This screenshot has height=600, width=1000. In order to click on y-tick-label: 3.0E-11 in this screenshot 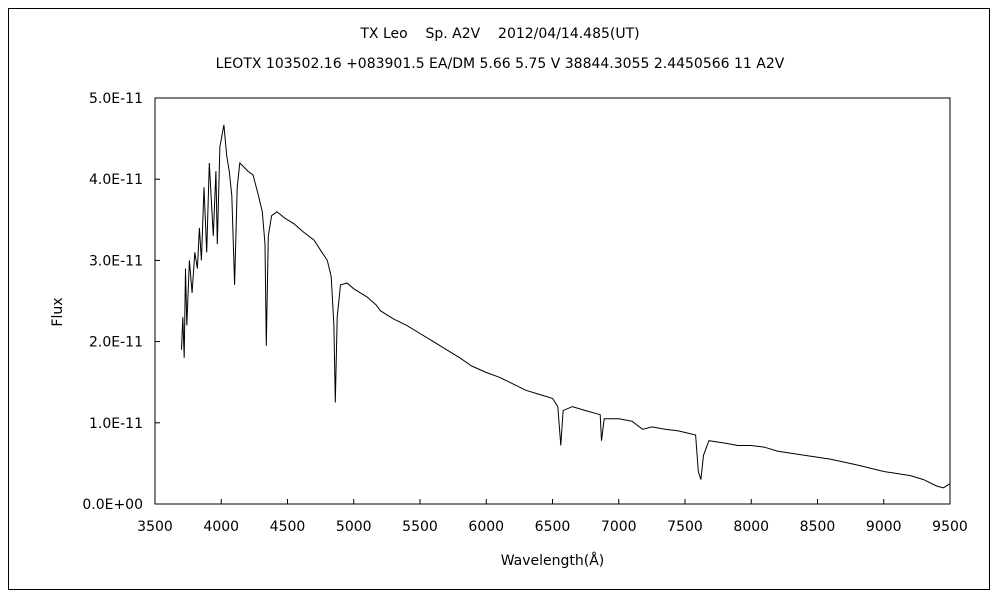, I will do `click(116, 261)`.